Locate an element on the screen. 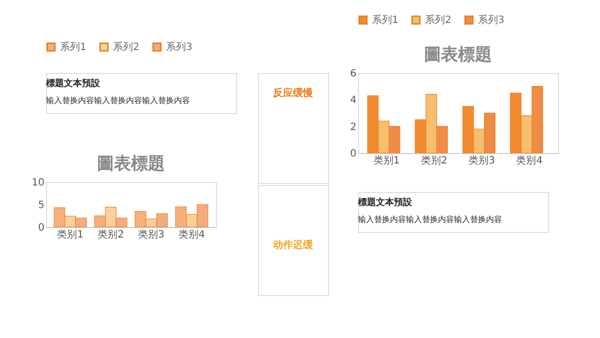  y-tick-label: 6 is located at coordinates (353, 74).